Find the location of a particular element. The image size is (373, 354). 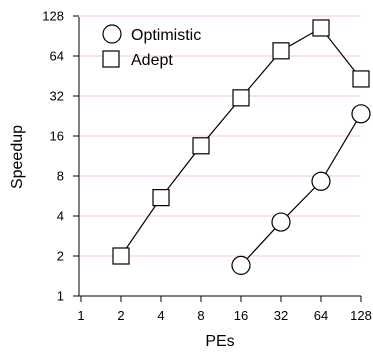

x-tick-label-64: 64 is located at coordinates (321, 315).